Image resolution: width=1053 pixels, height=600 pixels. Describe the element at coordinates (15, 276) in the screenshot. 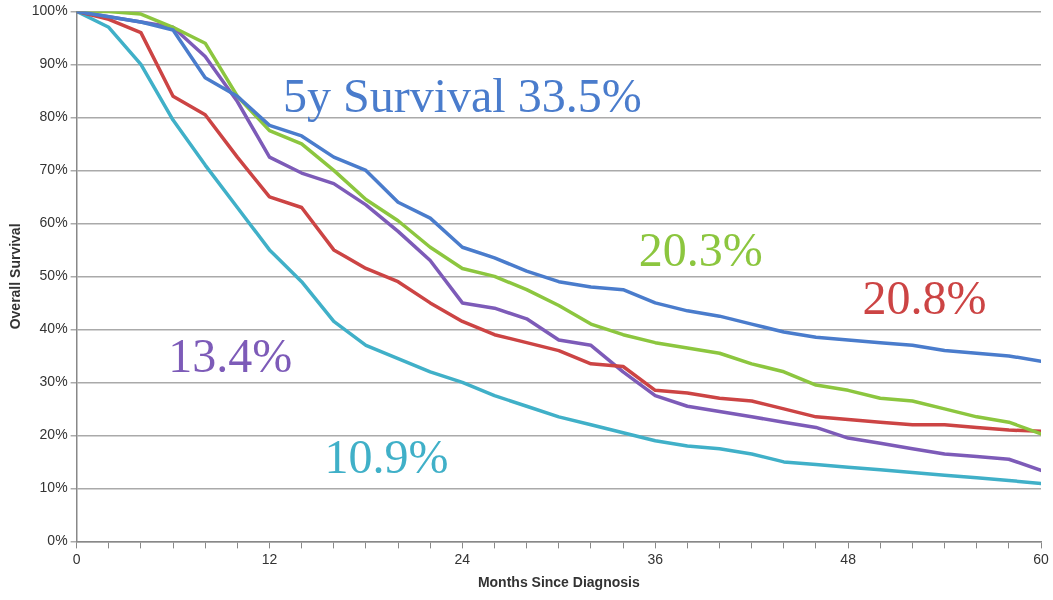

I see `y-axis-title: Overall Survival` at that location.